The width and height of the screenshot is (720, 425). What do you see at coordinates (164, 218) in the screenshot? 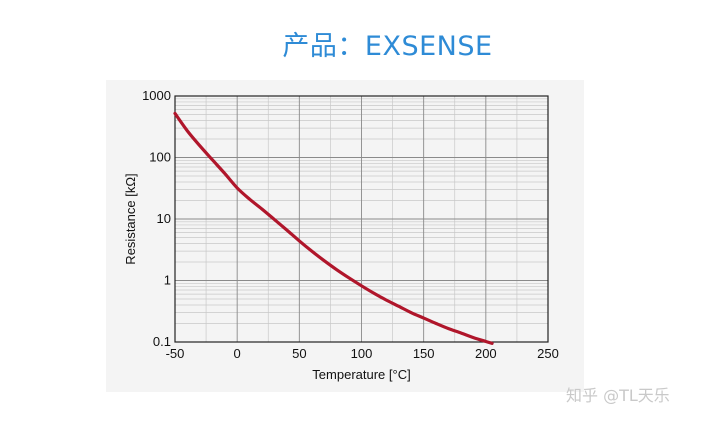
I see `y-tick-label: 10` at bounding box center [164, 218].